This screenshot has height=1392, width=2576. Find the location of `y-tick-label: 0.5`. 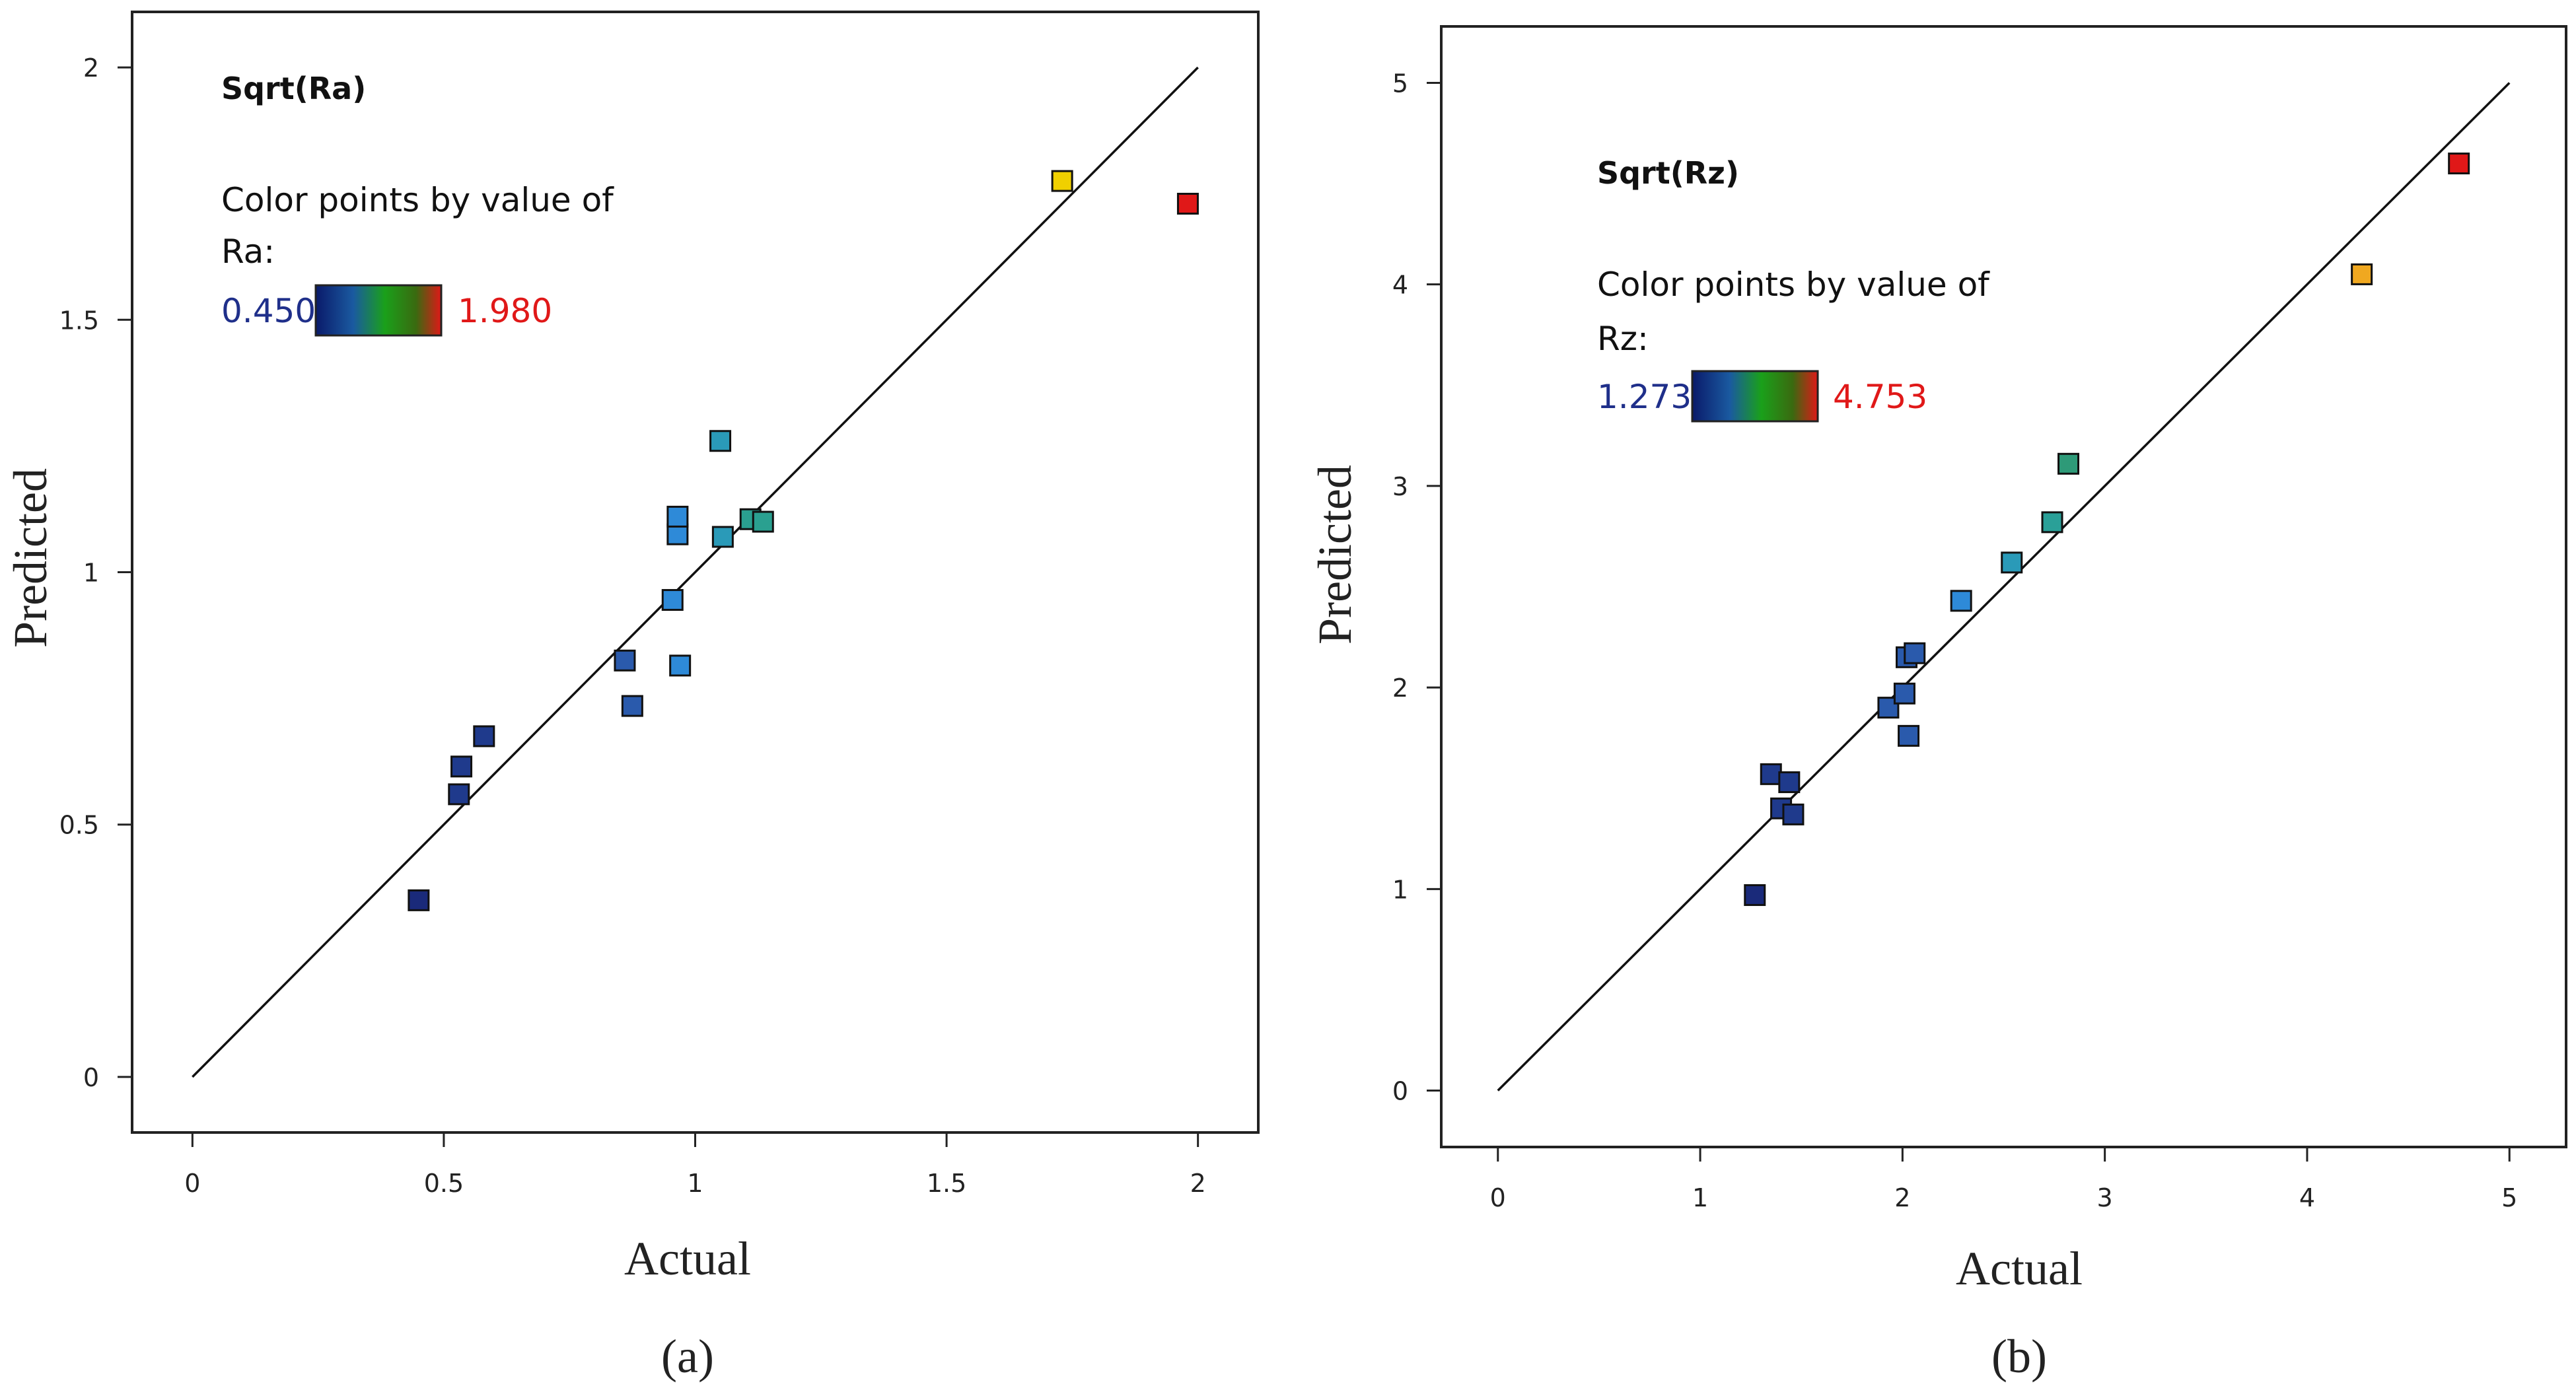

y-tick-label: 0.5 is located at coordinates (79, 826).